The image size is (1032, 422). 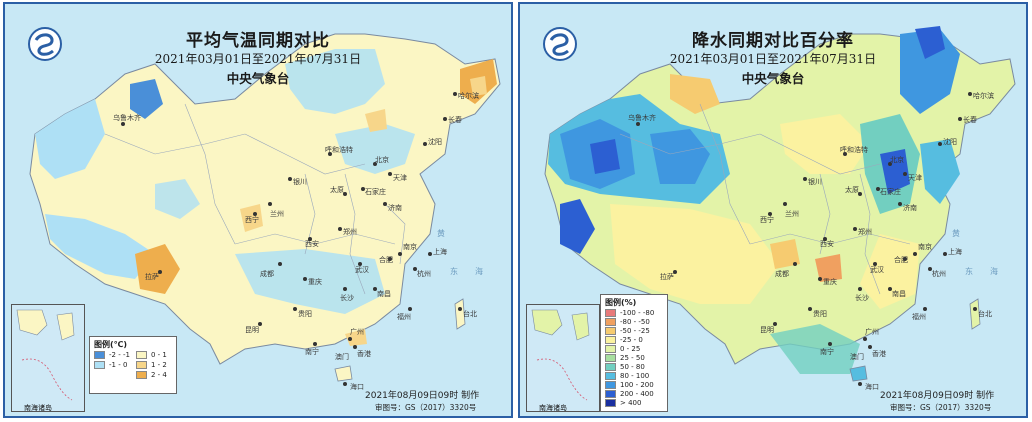 What do you see at coordinates (625, 367) in the screenshot?
I see `legend-item: 50 - 80` at bounding box center [625, 367].